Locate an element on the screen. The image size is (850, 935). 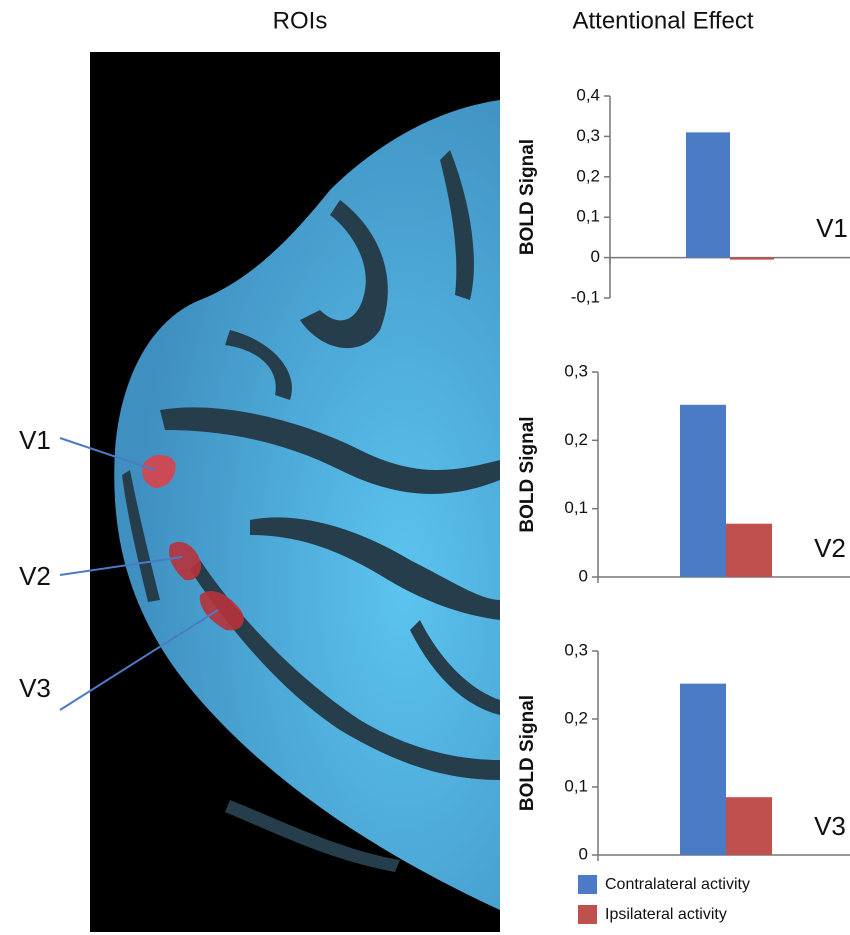
chart-annotation: V3 is located at coordinates (830, 826).